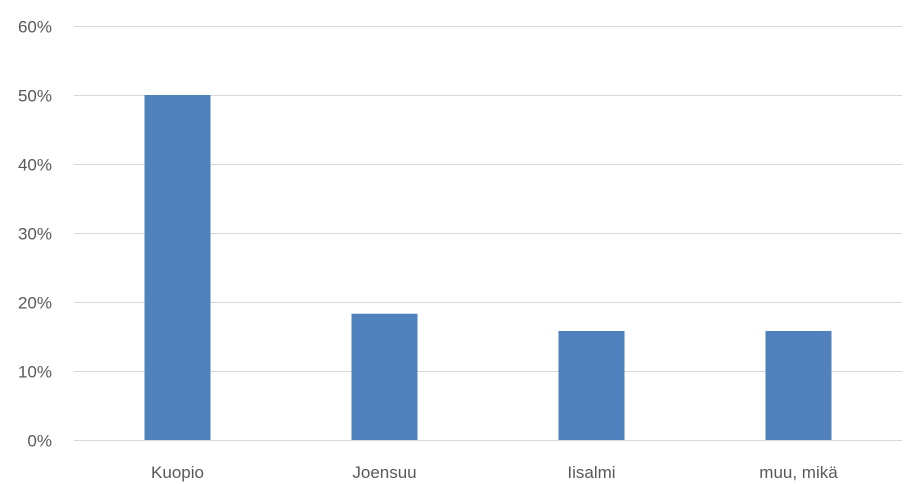 The width and height of the screenshot is (914, 484). Describe the element at coordinates (177, 472) in the screenshot. I see `x-tick-label: Kuopio` at that location.